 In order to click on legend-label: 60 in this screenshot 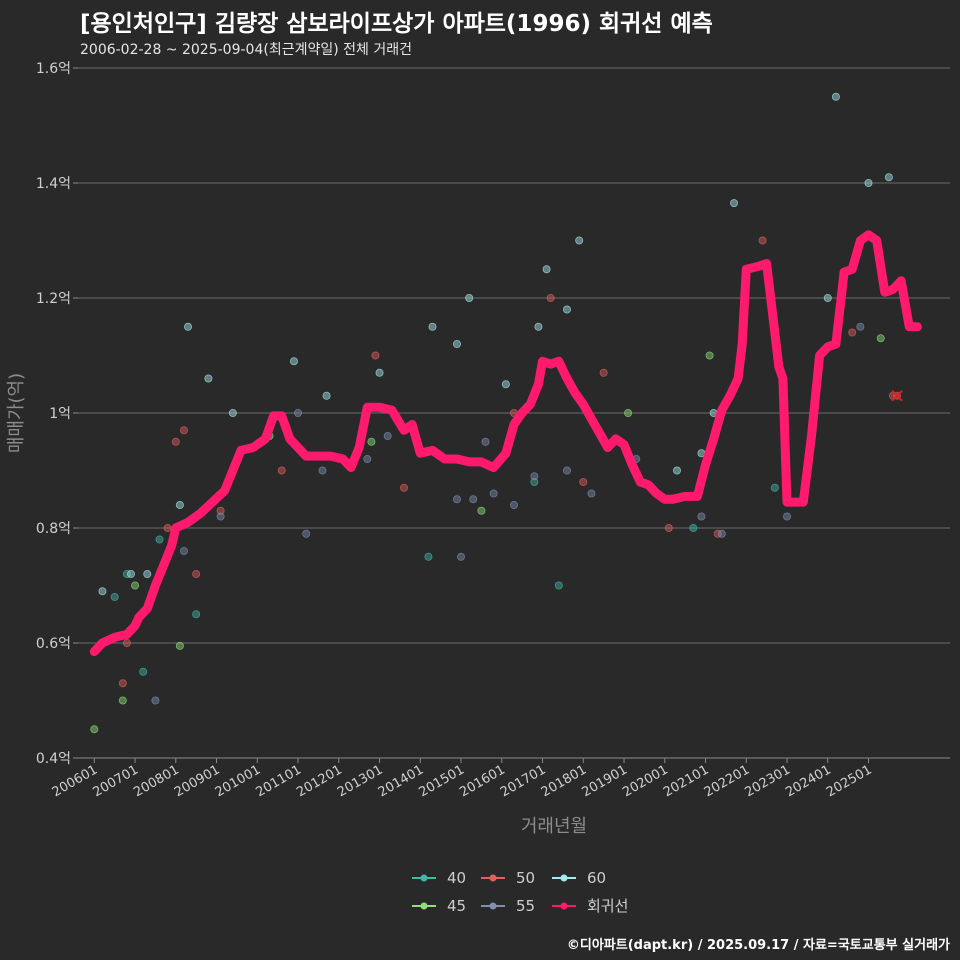, I will do `click(596, 878)`.